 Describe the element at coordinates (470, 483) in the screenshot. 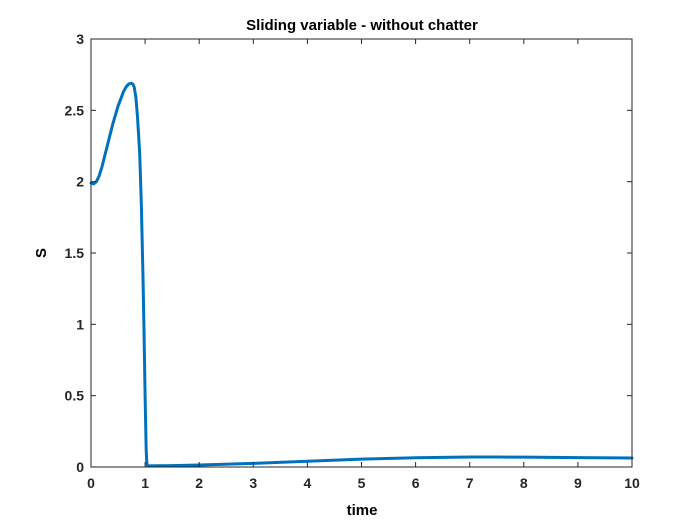

I see `x-tick-label: 7` at that location.